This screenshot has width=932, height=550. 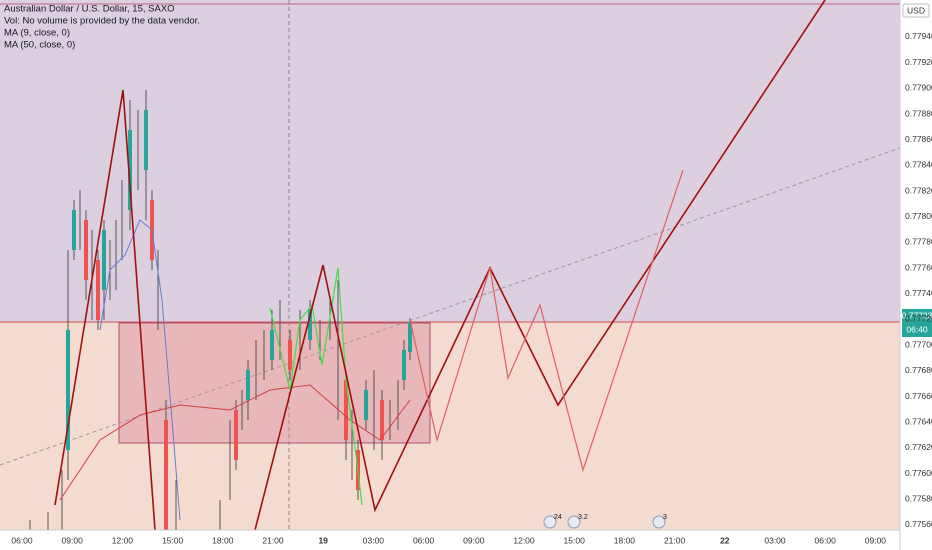 What do you see at coordinates (37, 33) in the screenshot?
I see `ma-fast-label: MA (9, close, 0)` at bounding box center [37, 33].